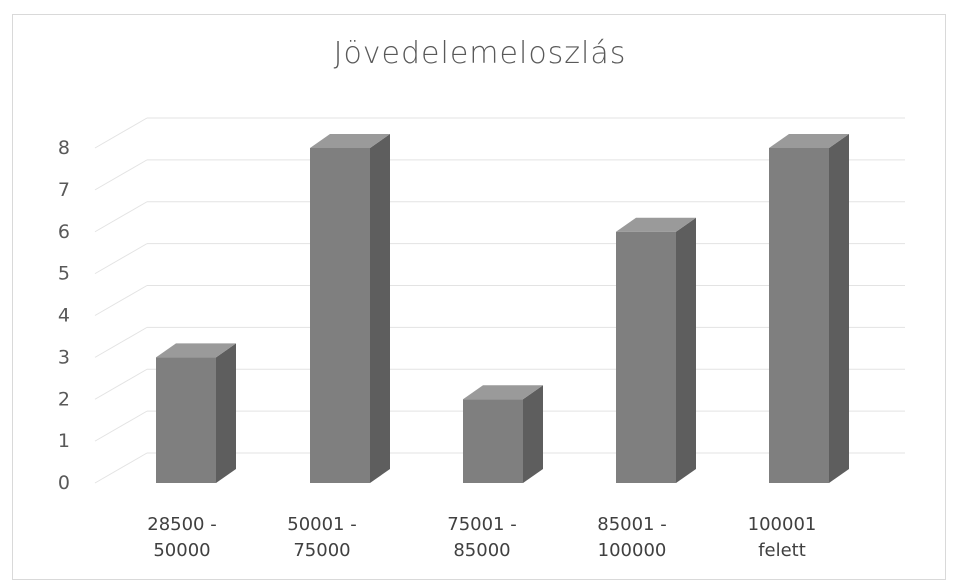 The width and height of the screenshot is (960, 585). Describe the element at coordinates (64, 399) in the screenshot. I see `y-tick-label: 2` at that location.